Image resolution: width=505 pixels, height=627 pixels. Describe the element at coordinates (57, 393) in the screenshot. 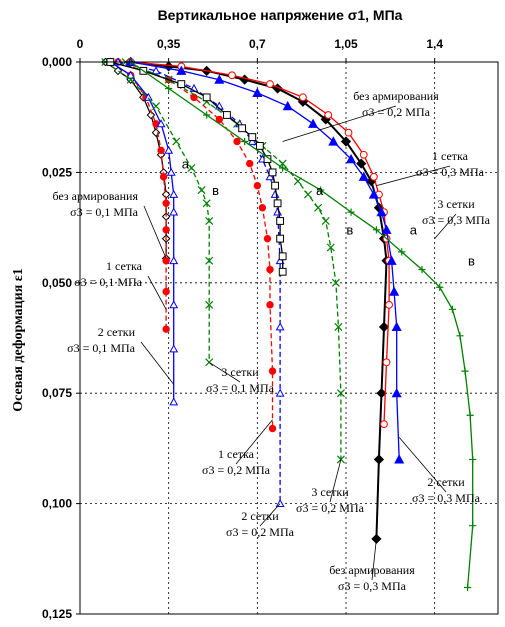

I see `y-tick-label: 0,075` at that location.